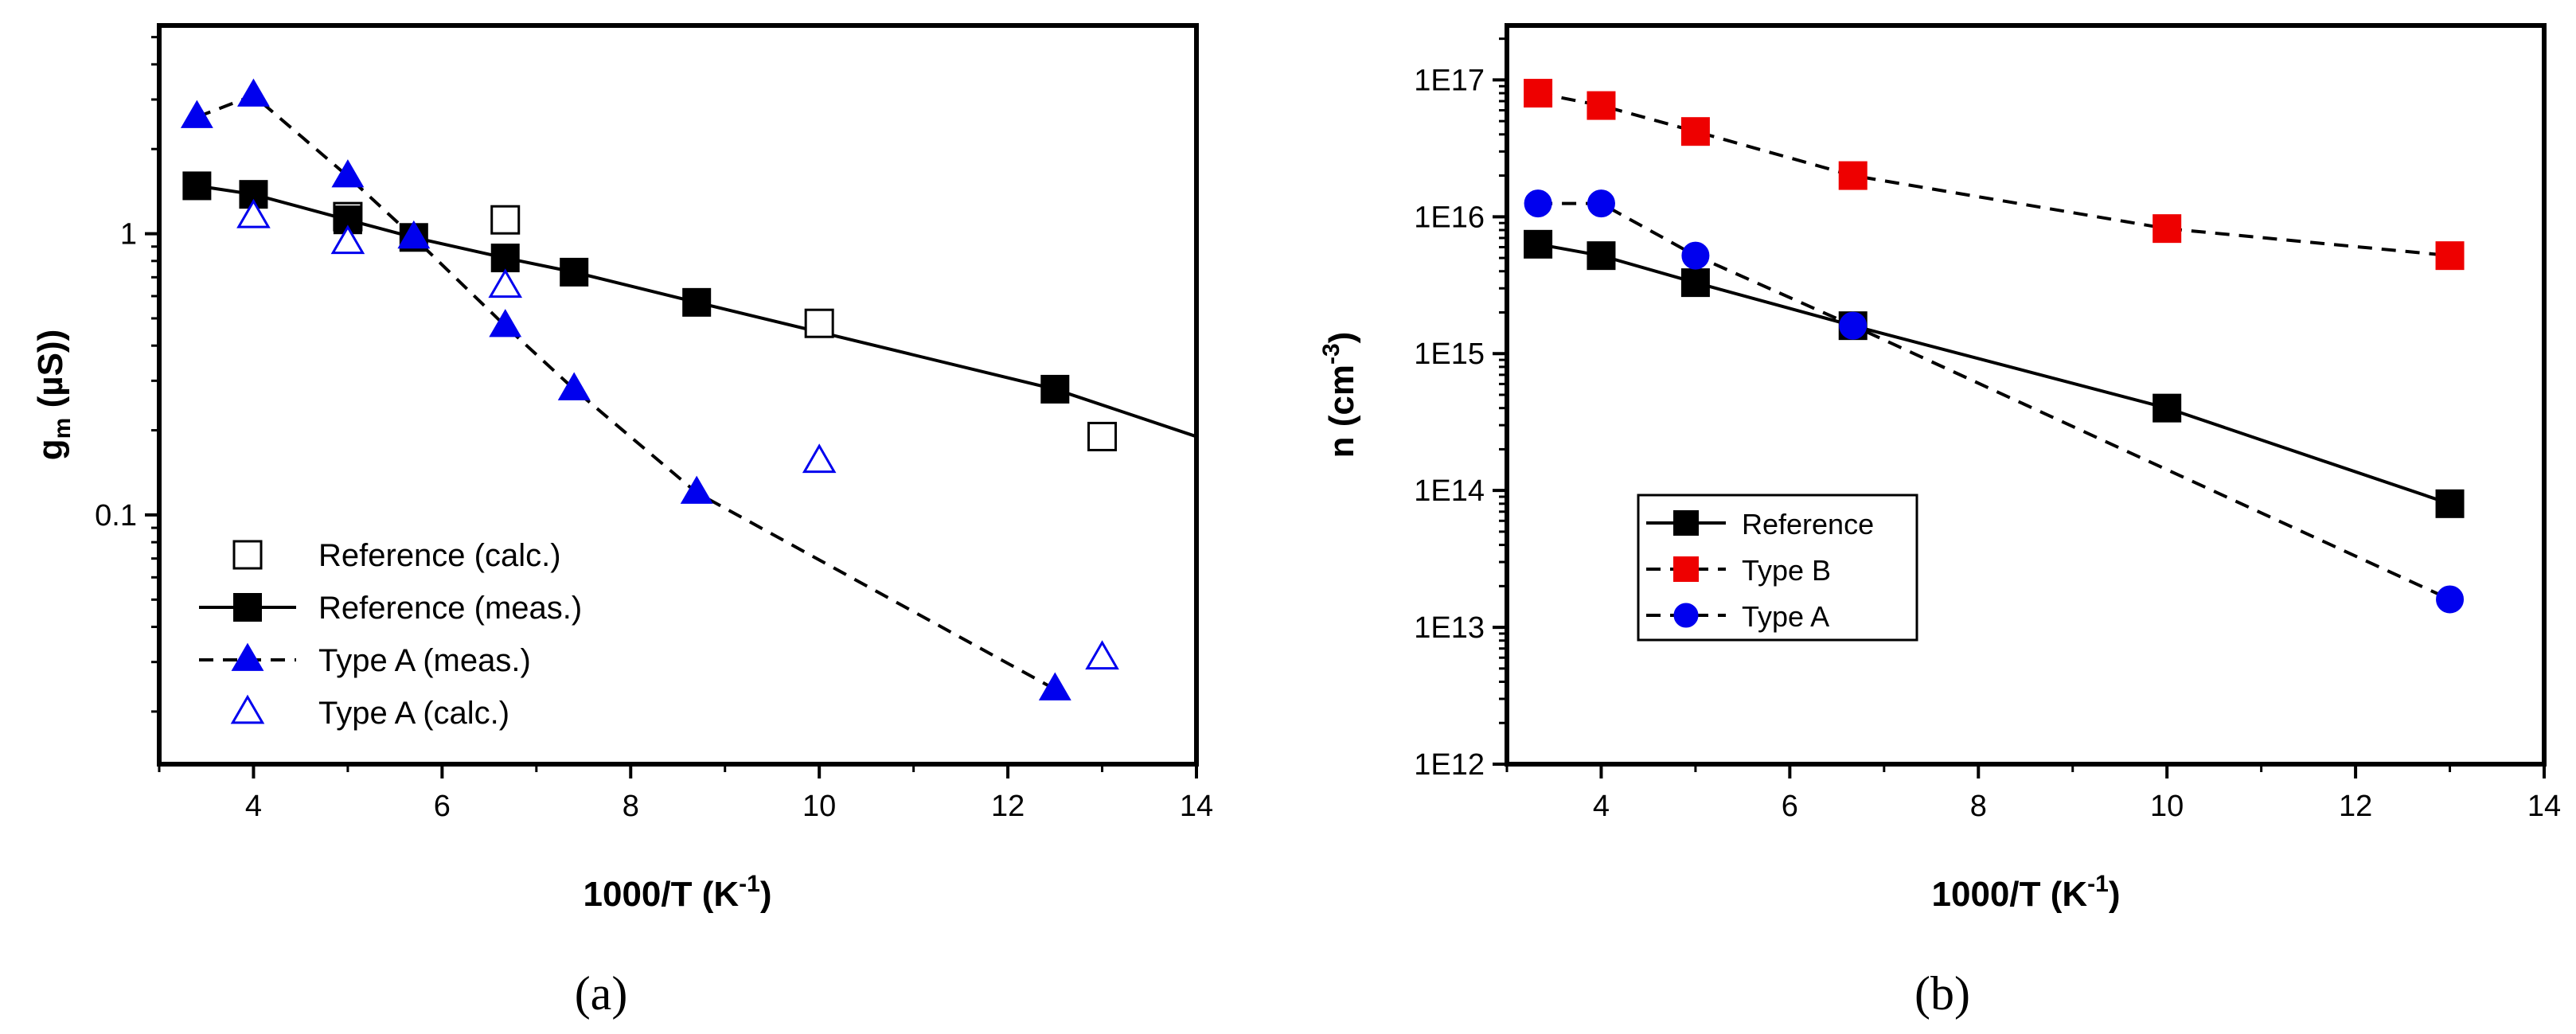  What do you see at coordinates (1808, 524) in the screenshot?
I see `panel-b-legend-label: Reference` at bounding box center [1808, 524].